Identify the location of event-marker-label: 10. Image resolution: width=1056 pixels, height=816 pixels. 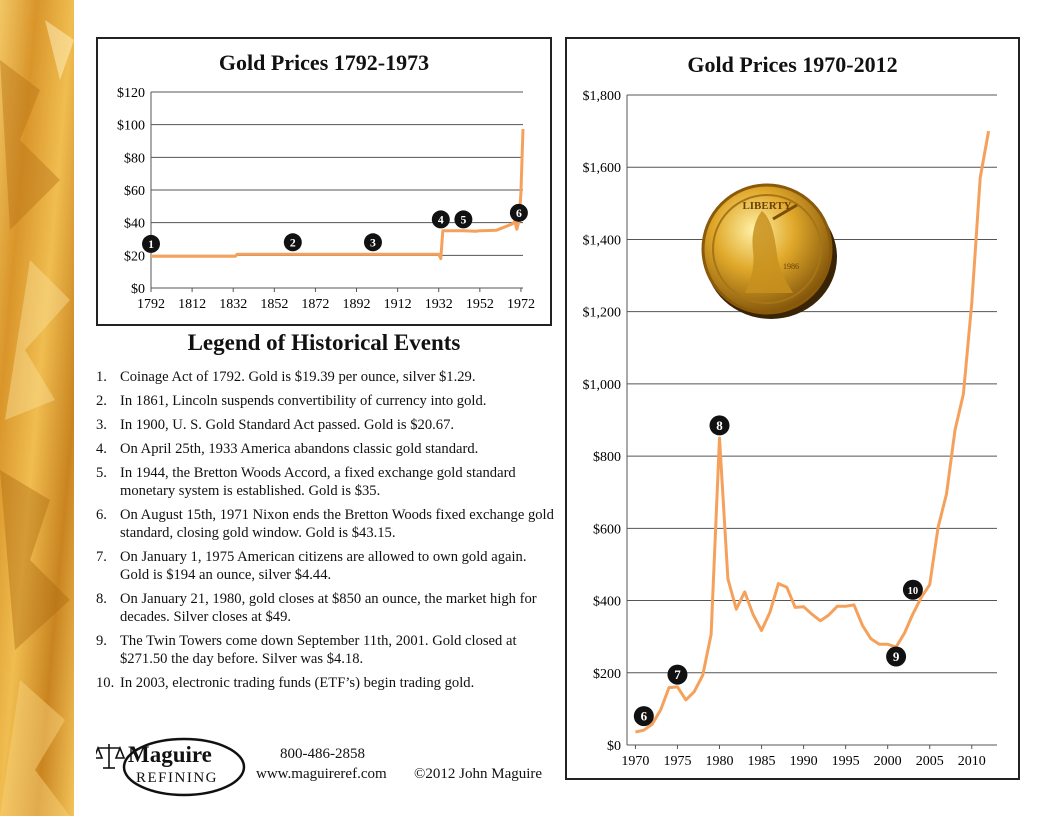
(913, 591).